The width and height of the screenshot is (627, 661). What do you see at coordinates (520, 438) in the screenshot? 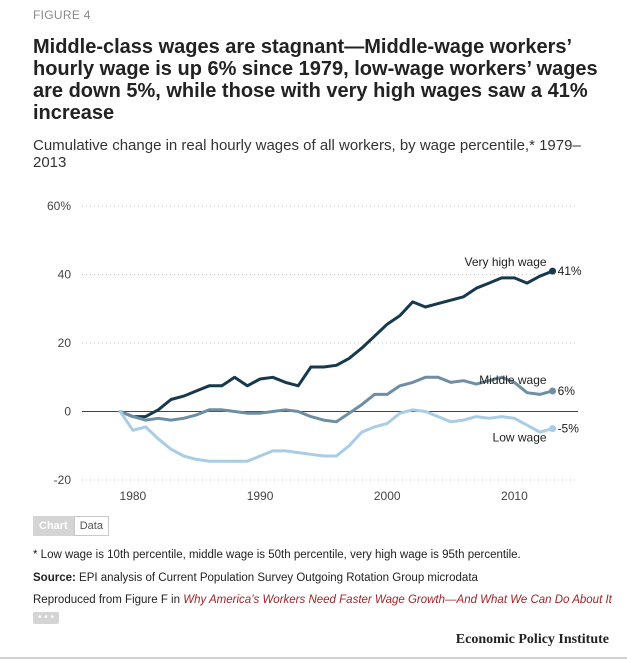
I see `series-name-label: Low wage` at bounding box center [520, 438].